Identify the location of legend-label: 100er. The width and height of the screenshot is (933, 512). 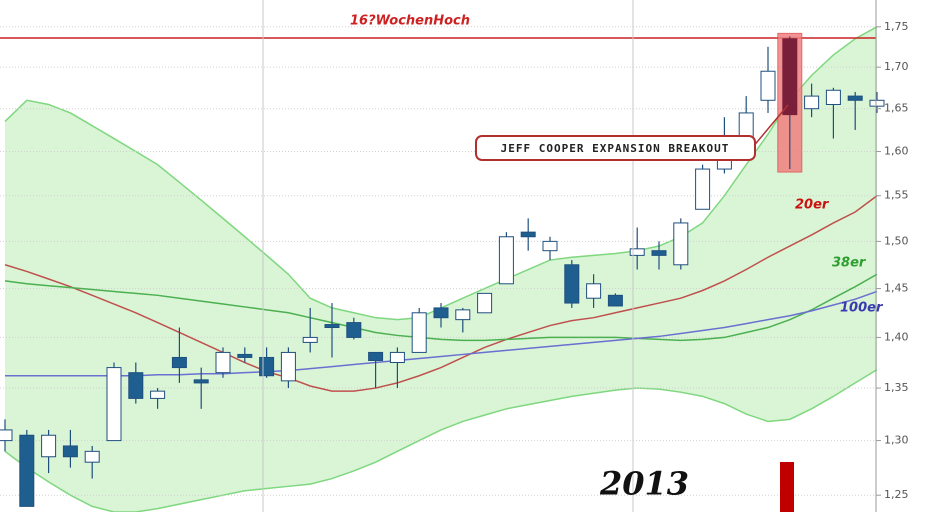
(862, 308).